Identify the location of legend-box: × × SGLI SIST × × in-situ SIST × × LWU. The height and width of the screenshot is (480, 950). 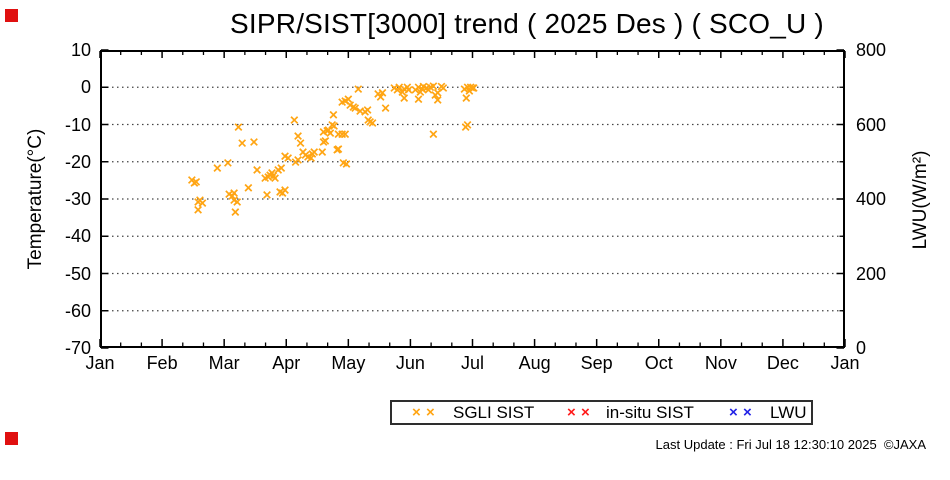
(601, 412).